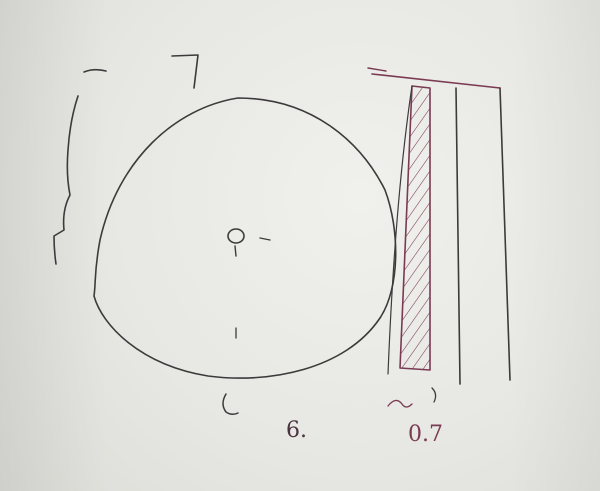 This screenshot has height=491, width=600. I want to click on left-bracket, so click(66, 180).